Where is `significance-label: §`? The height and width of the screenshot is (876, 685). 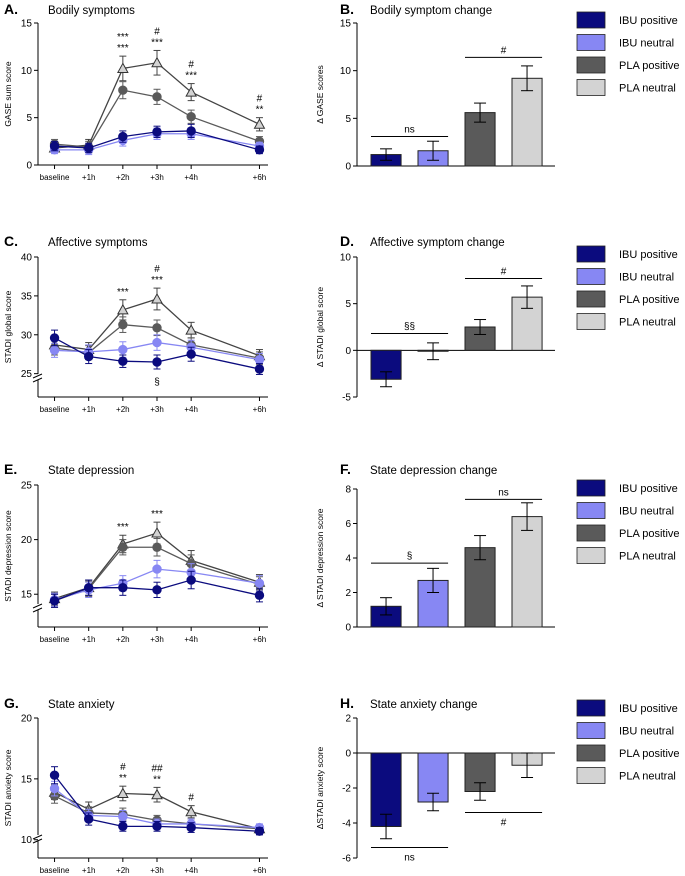 significance-label: § is located at coordinates (157, 382).